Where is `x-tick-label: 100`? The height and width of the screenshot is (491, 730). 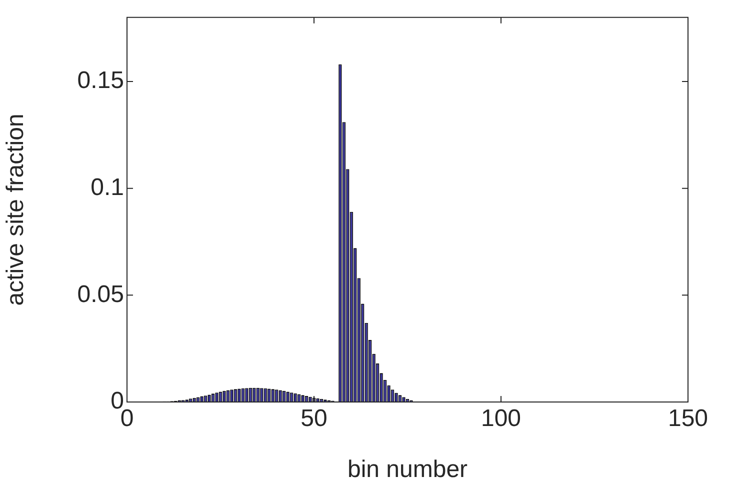 x-tick-label: 100 is located at coordinates (501, 418).